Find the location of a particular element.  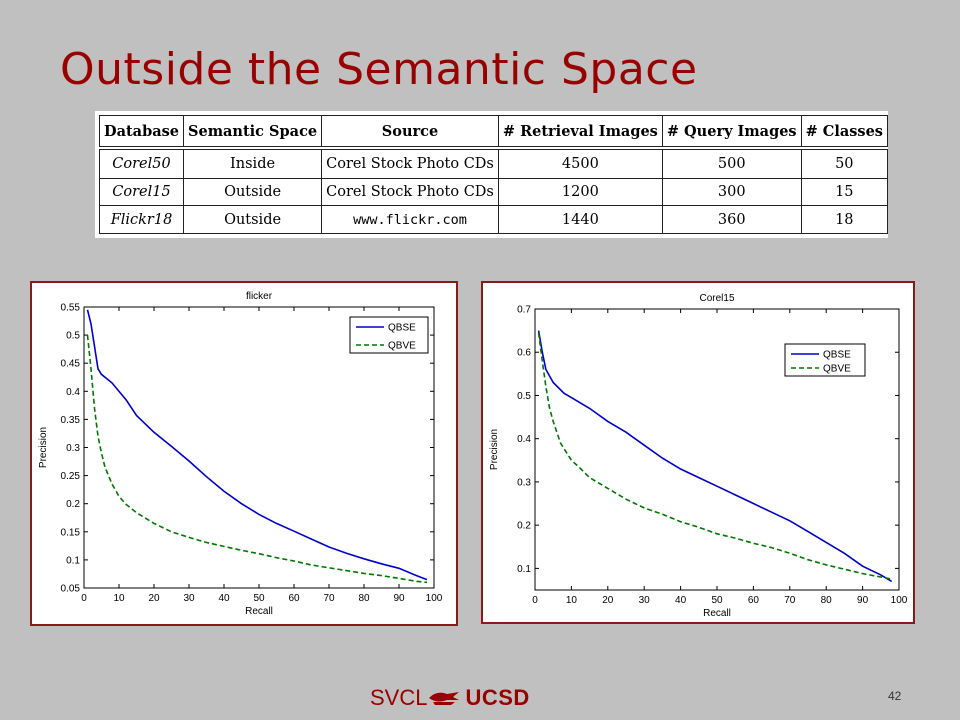

cell-classes: 15 is located at coordinates (844, 192).